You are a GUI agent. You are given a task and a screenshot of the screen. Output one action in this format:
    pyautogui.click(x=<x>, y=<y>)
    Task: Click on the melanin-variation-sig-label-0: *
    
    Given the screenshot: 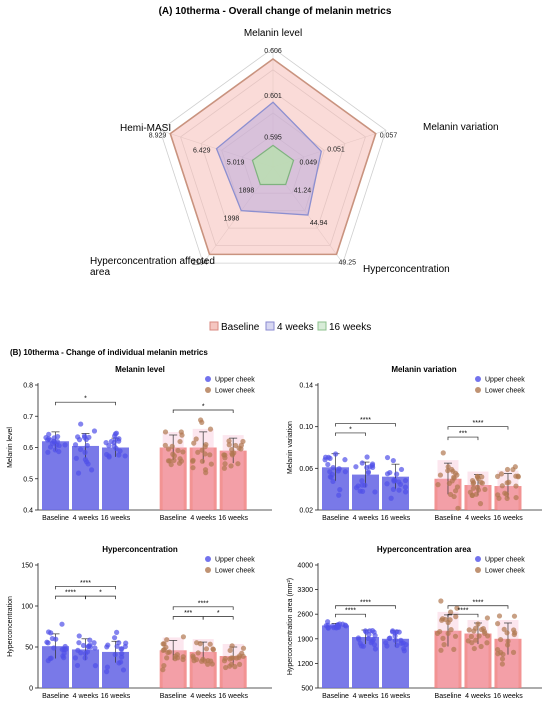 What is the action you would take?
    pyautogui.click(x=350, y=429)
    